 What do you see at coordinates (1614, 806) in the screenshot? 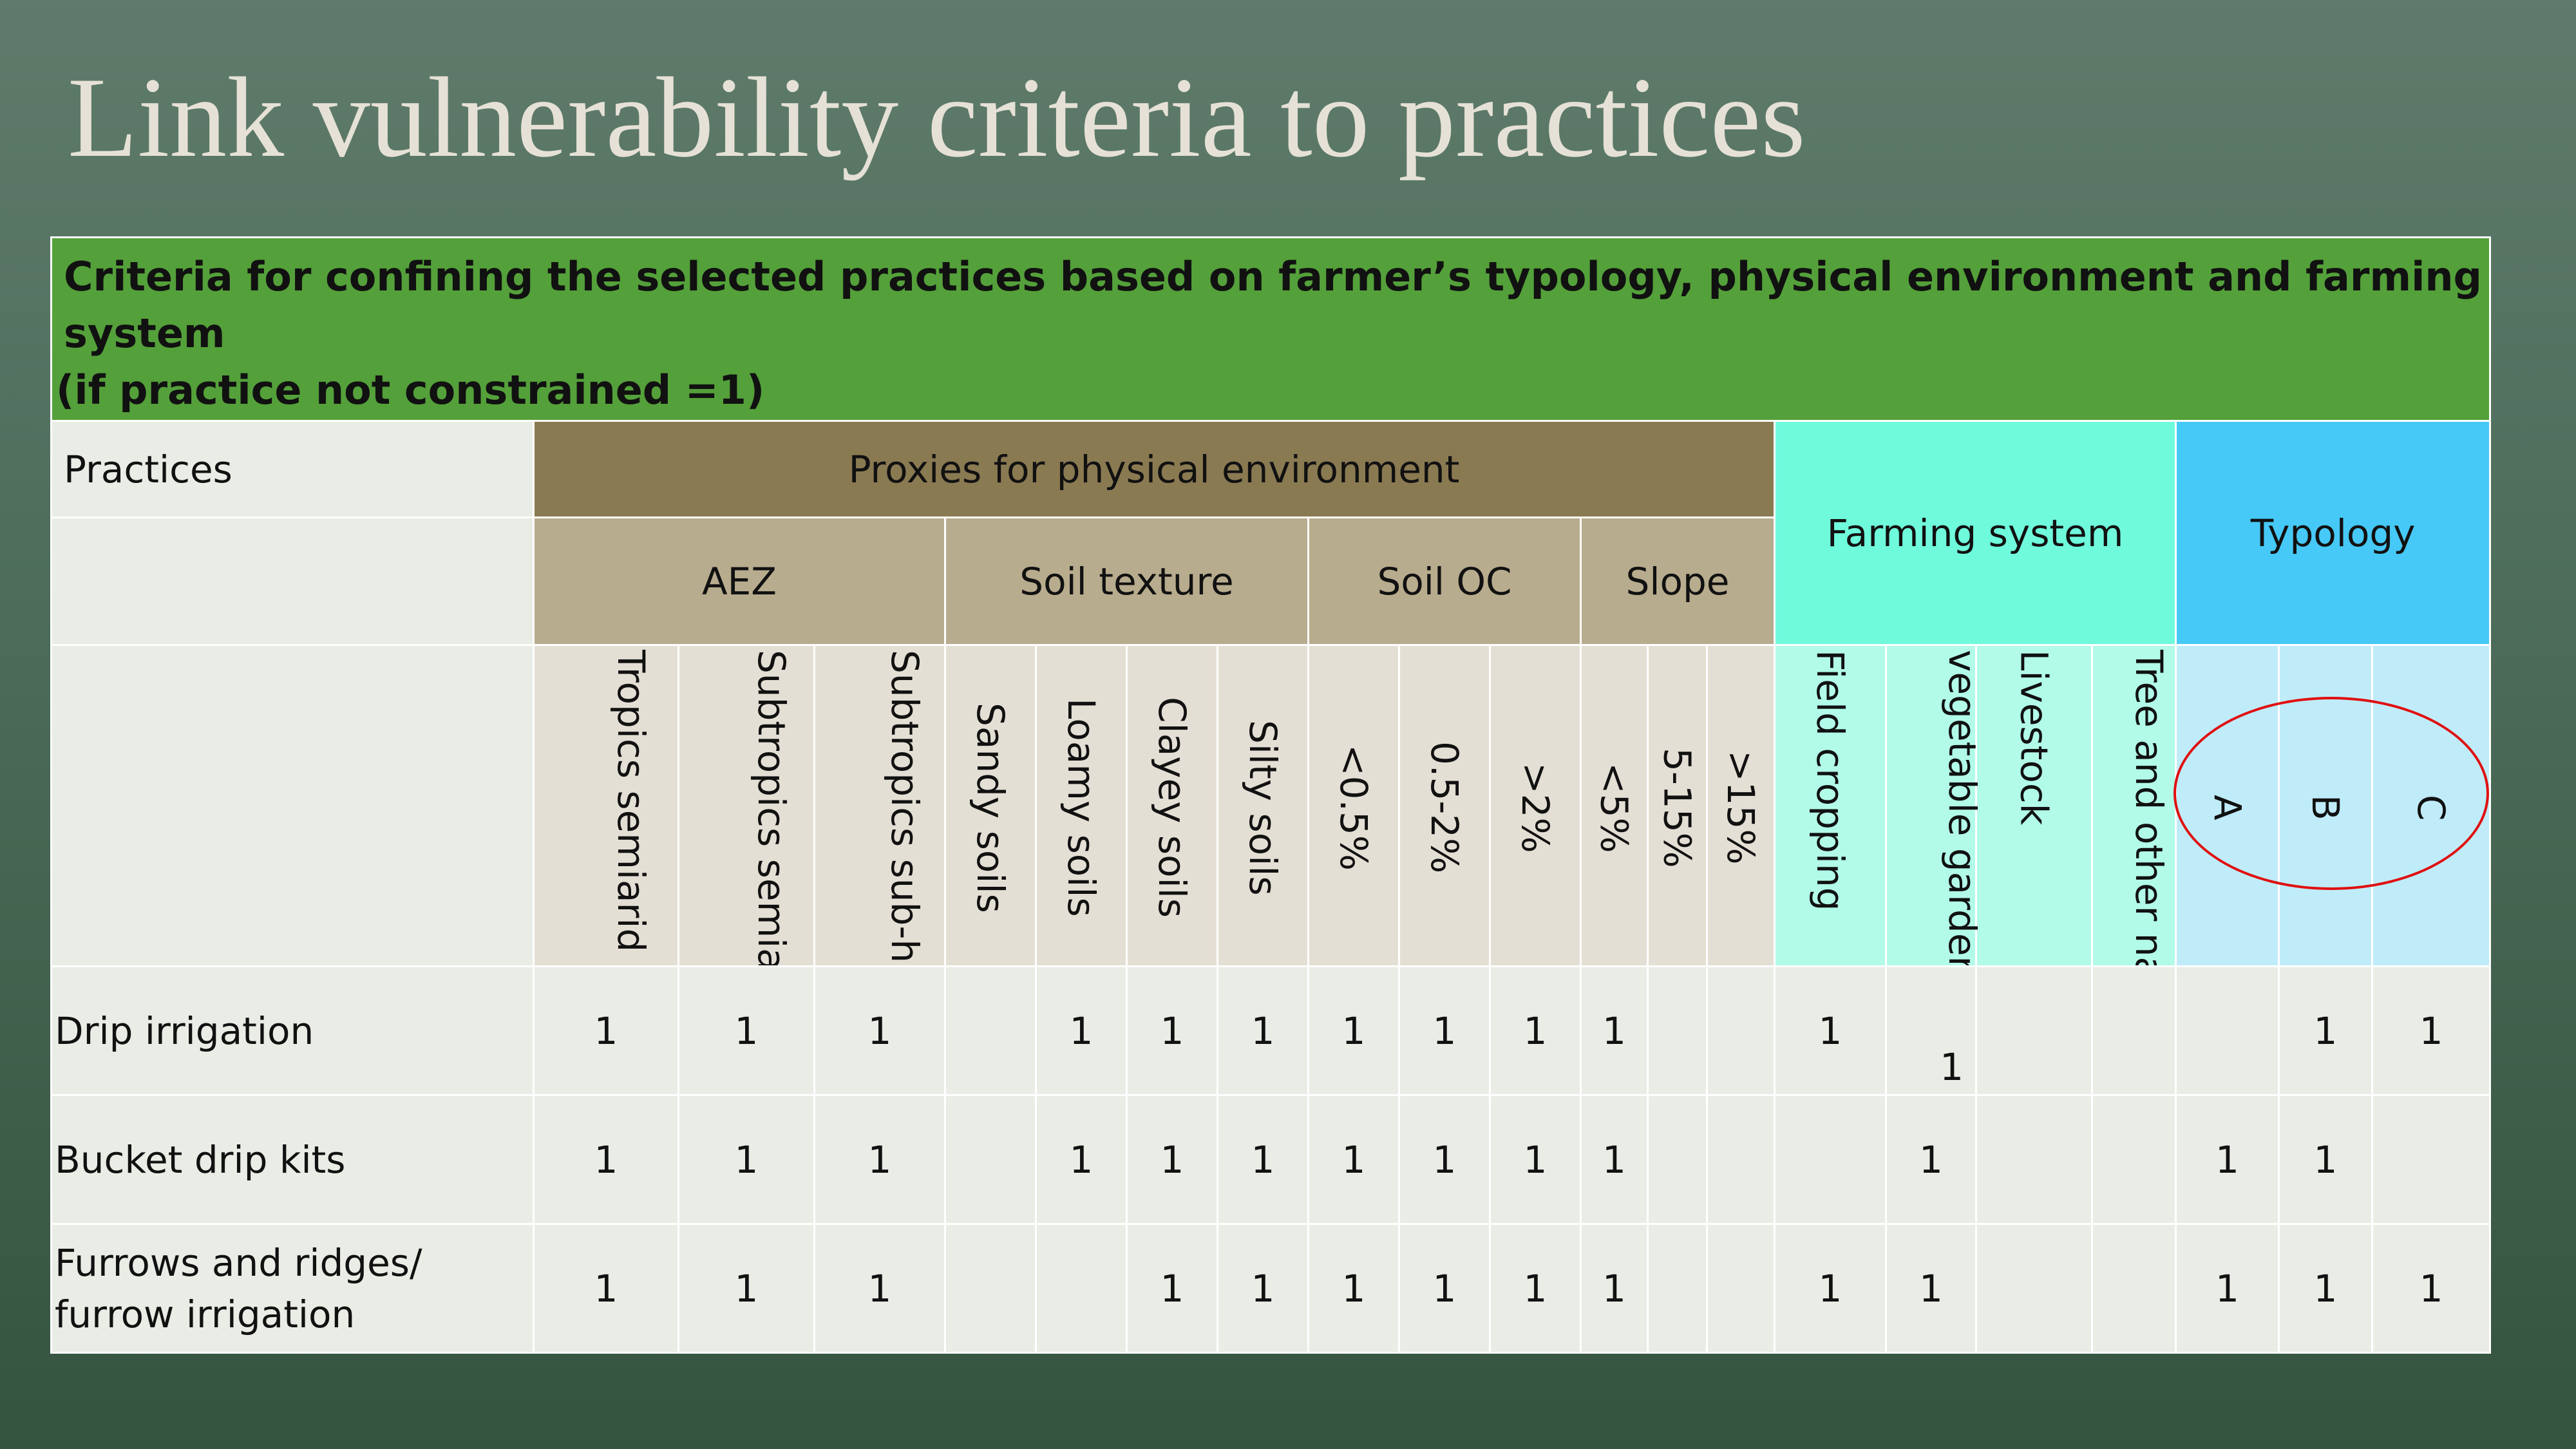
I see `column-header: <5%` at bounding box center [1614, 806].